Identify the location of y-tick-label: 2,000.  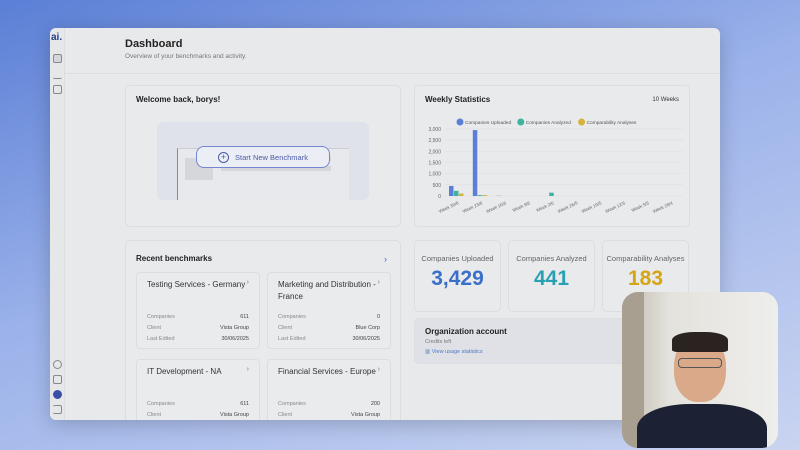
(434, 152).